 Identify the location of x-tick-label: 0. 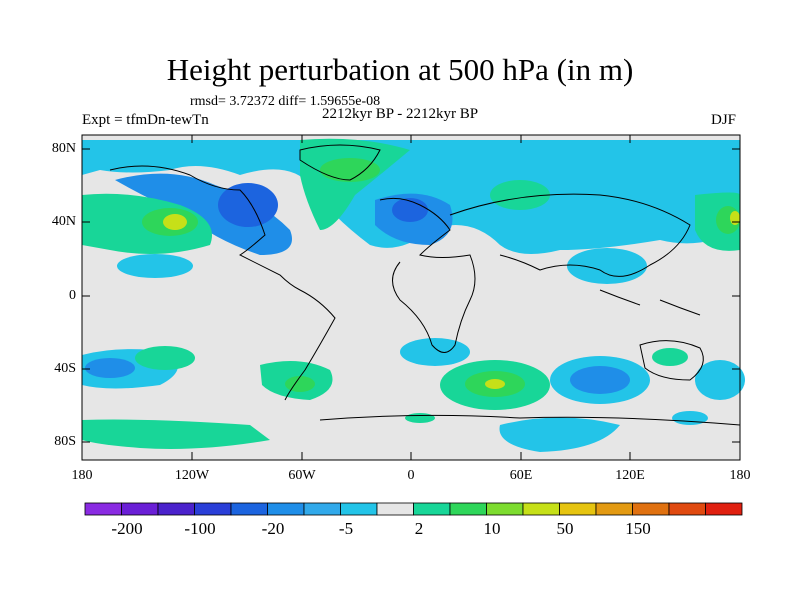
(411, 475).